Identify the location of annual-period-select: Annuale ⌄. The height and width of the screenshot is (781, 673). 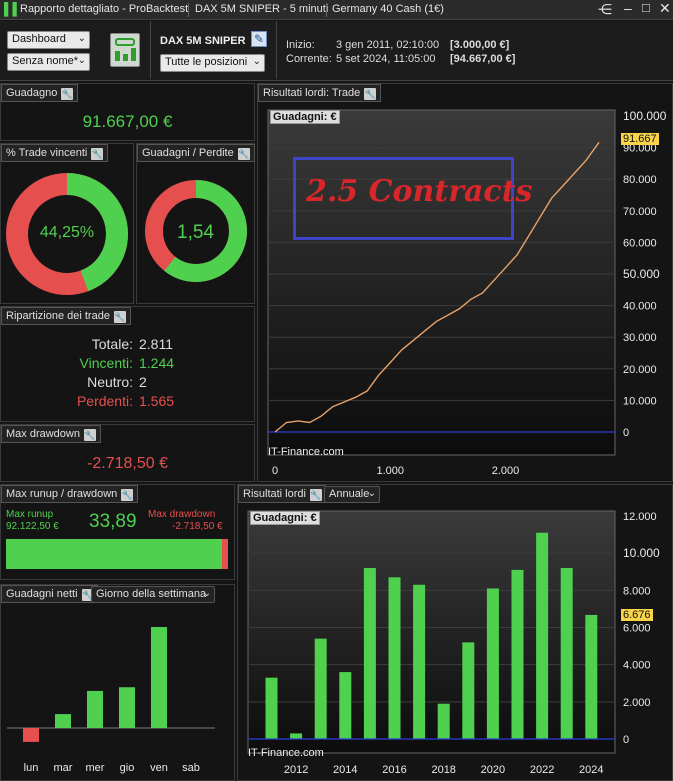
(352, 494).